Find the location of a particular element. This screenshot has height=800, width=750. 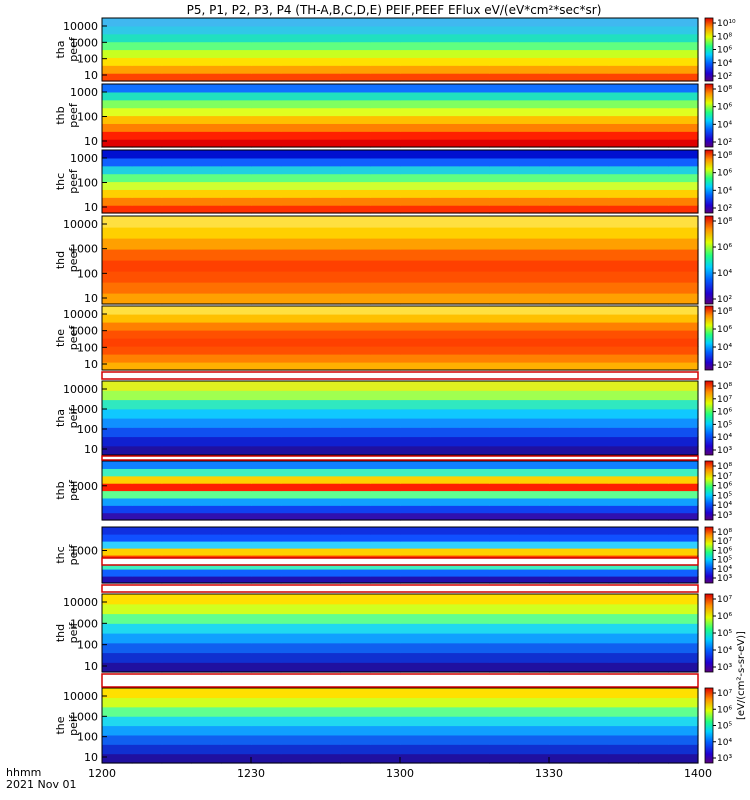

x-tick-label: 1200 is located at coordinates (102, 773).